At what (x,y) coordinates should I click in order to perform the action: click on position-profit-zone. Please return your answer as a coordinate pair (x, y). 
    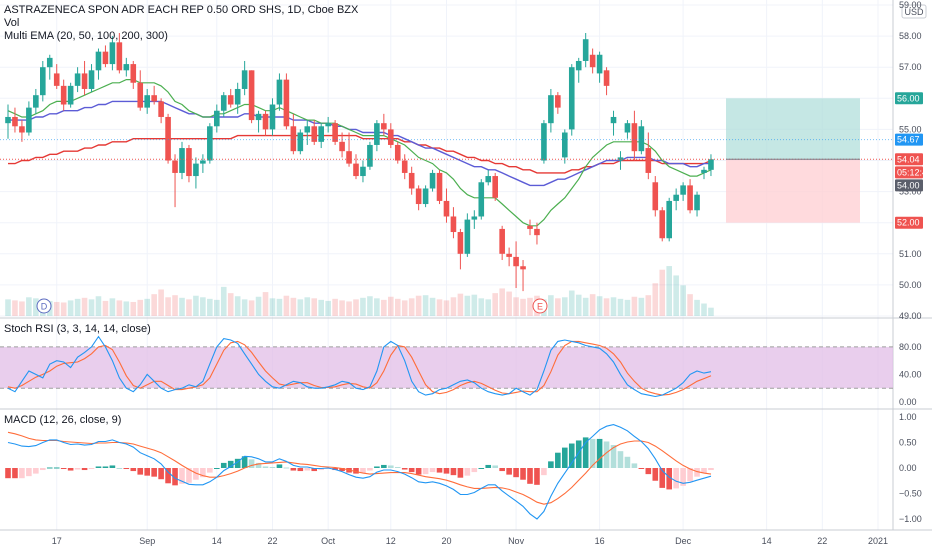
    Looking at the image, I should click on (793, 129).